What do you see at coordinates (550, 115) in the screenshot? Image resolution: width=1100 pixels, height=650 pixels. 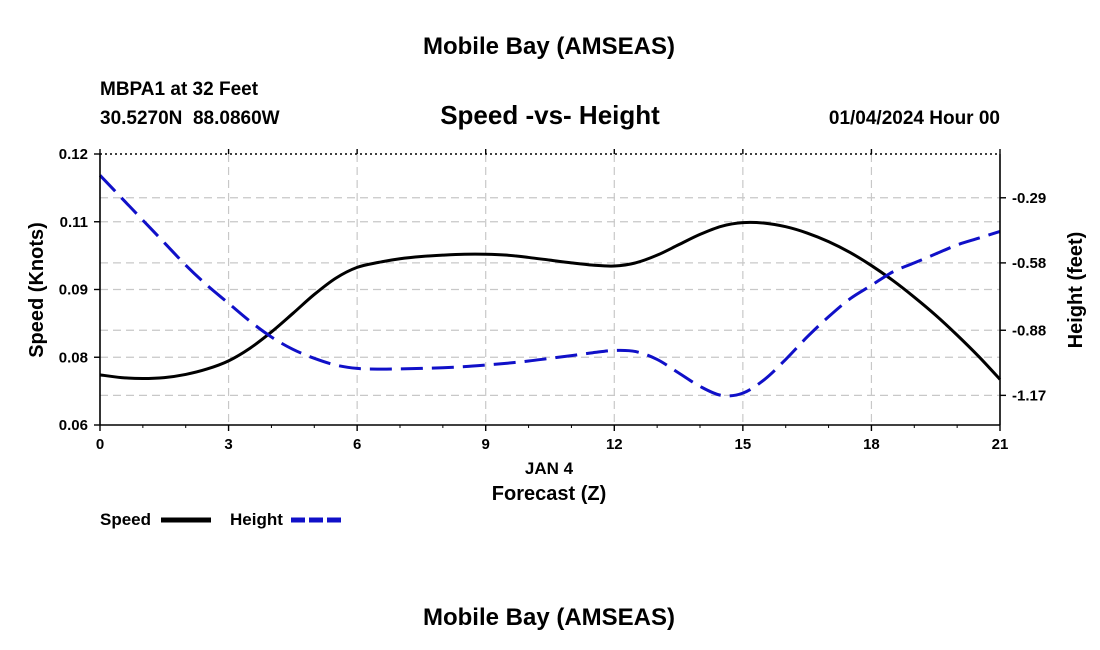 I see `chart-title: Speed -vs- Height` at bounding box center [550, 115].